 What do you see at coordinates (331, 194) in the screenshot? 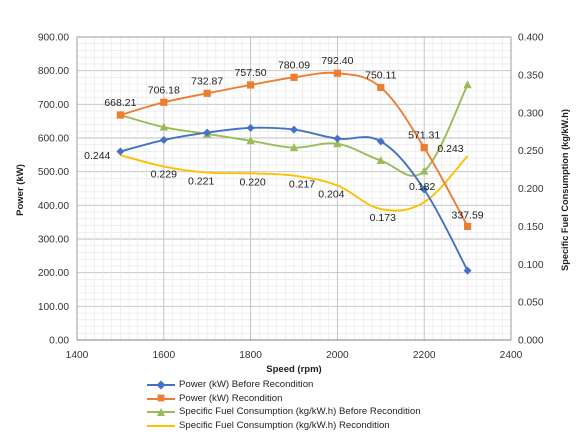
I see `data-label-sfc-recondition: 0.204` at bounding box center [331, 194].